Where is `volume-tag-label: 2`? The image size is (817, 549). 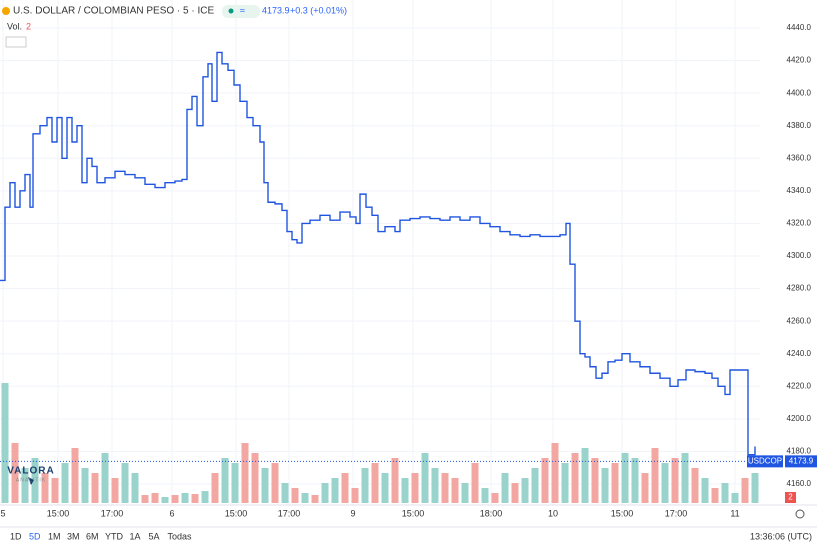 volume-tag-label: 2 is located at coordinates (790, 497).